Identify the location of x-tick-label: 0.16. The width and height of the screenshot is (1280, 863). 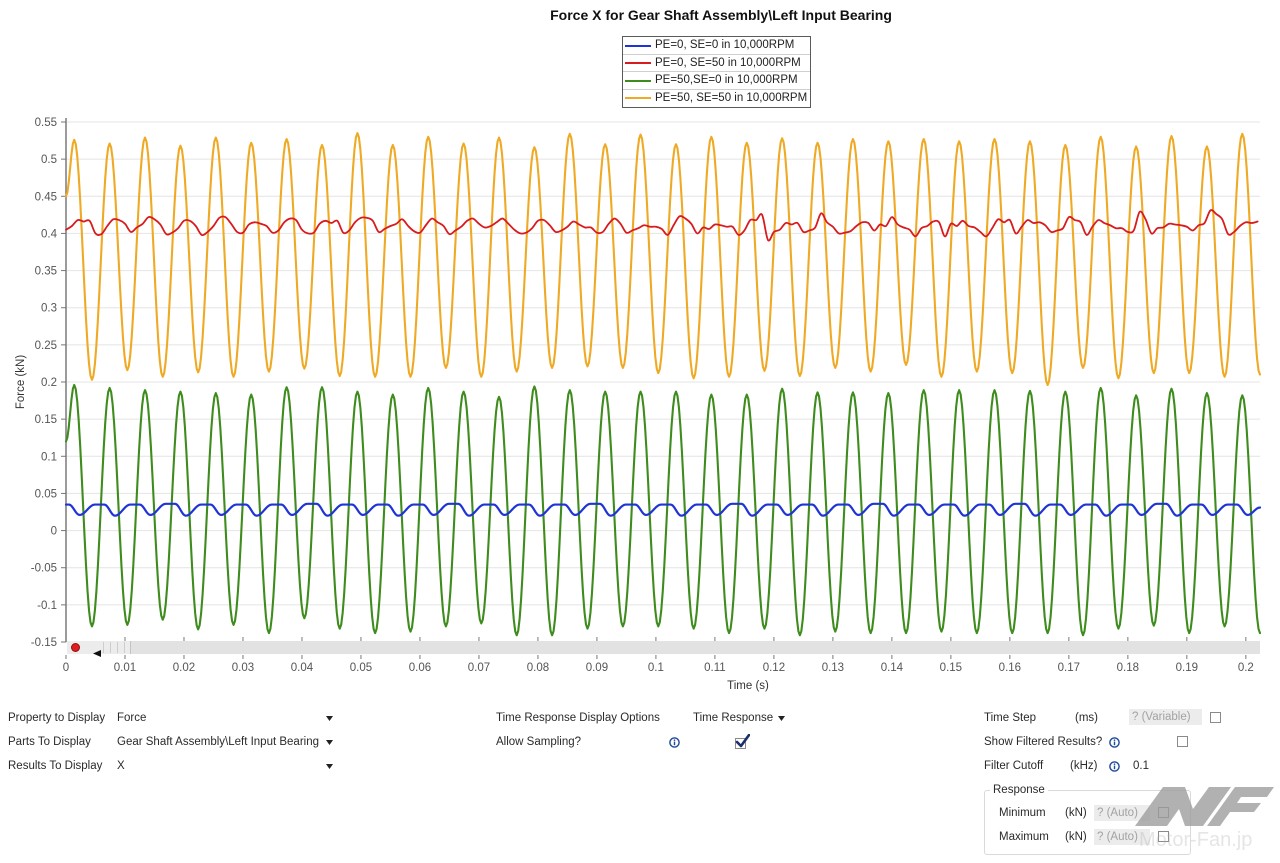
(1010, 668).